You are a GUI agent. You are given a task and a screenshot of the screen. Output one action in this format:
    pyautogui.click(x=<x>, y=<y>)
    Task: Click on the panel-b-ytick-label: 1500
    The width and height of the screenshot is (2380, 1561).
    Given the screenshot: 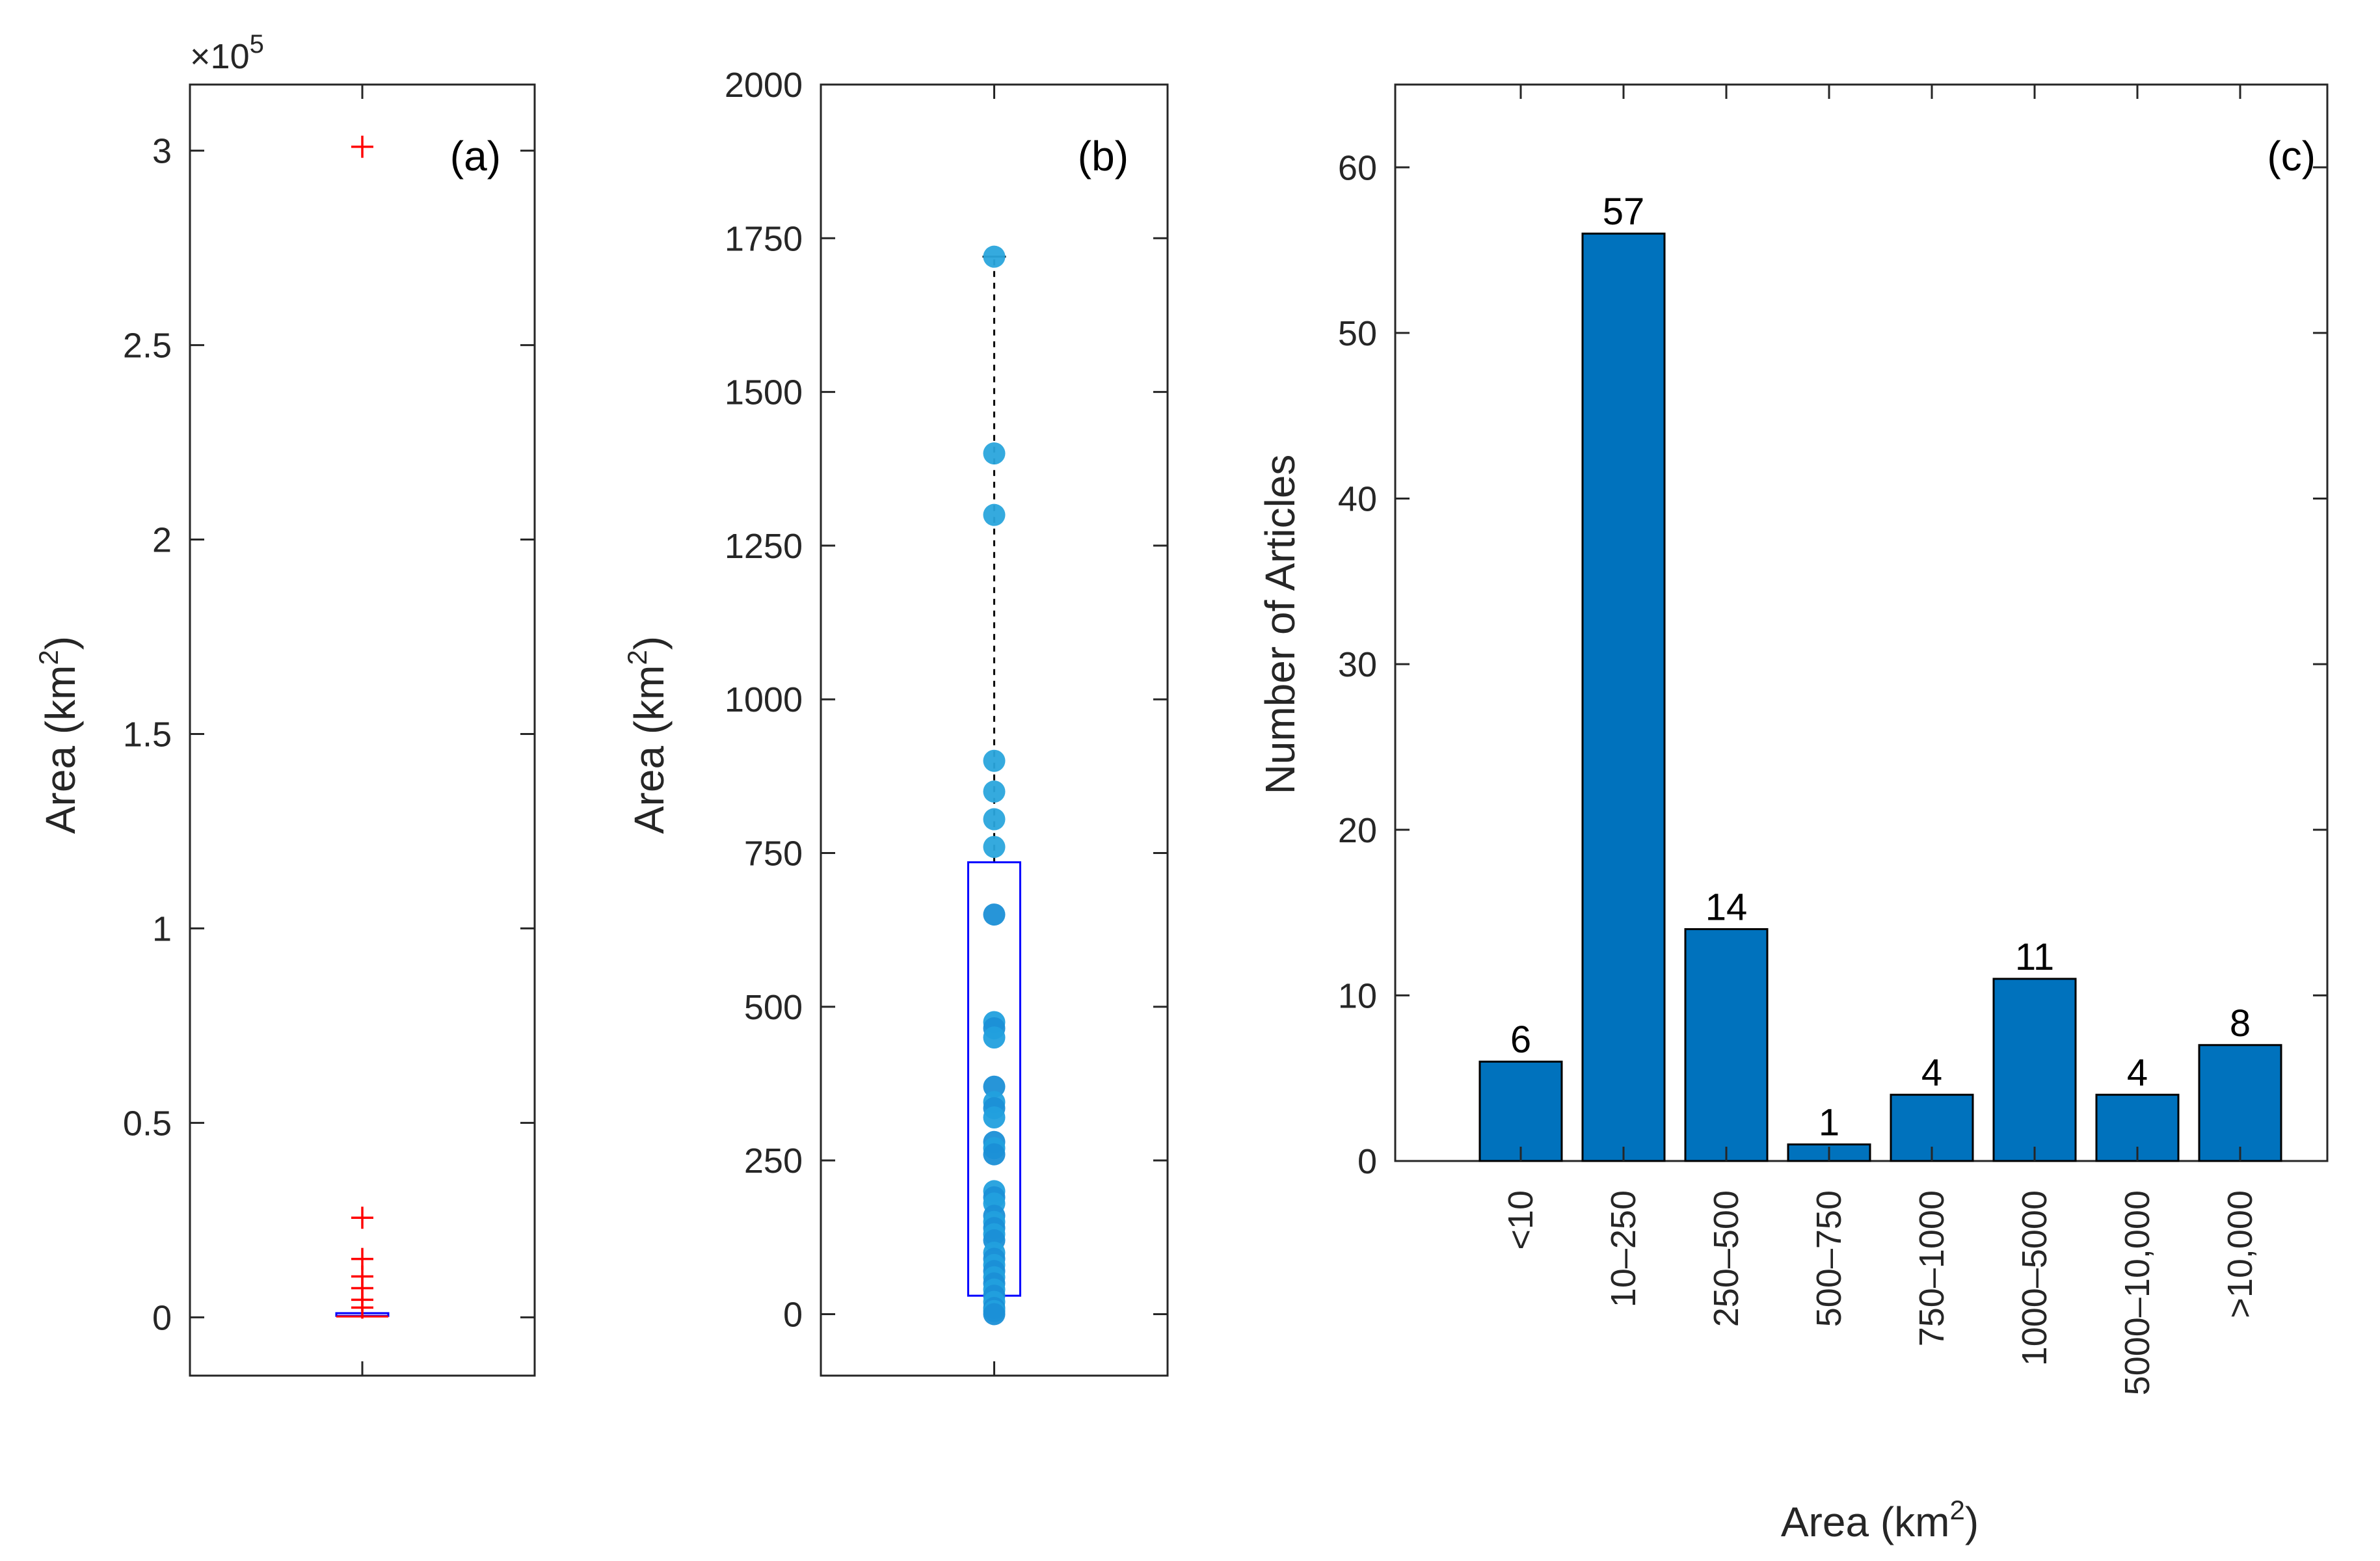 What is the action you would take?
    pyautogui.click(x=764, y=392)
    